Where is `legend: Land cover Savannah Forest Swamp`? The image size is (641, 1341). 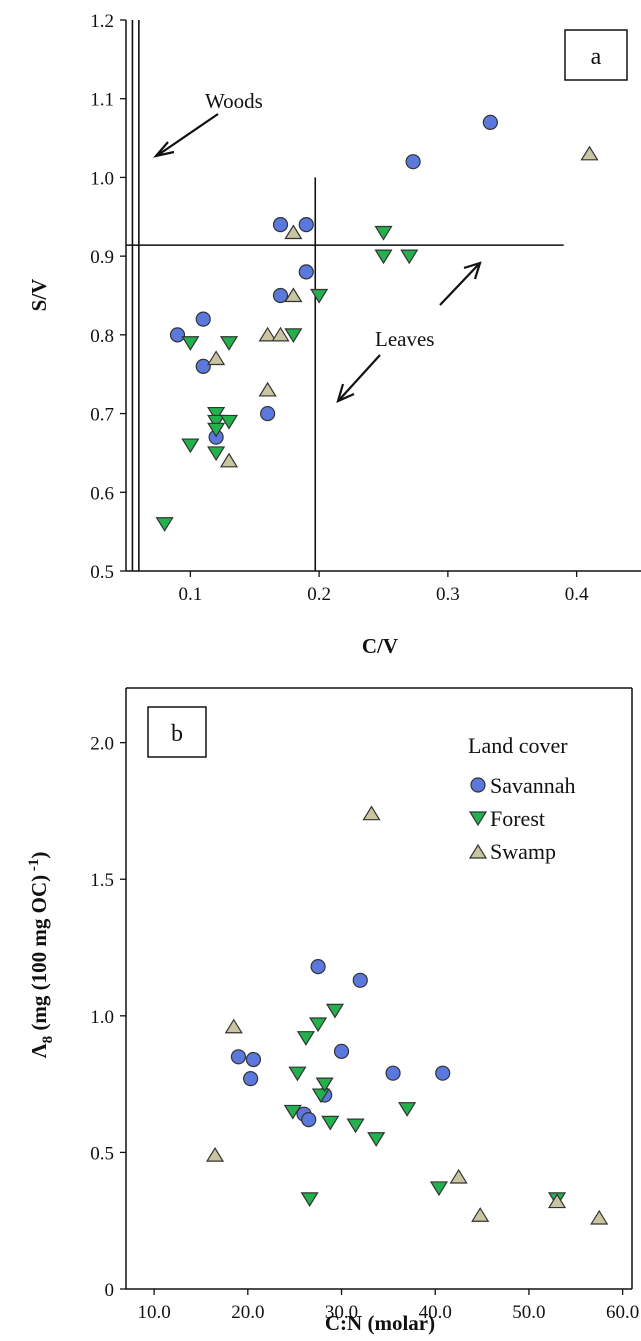 legend: Land cover Savannah Forest Swamp is located at coordinates (522, 798).